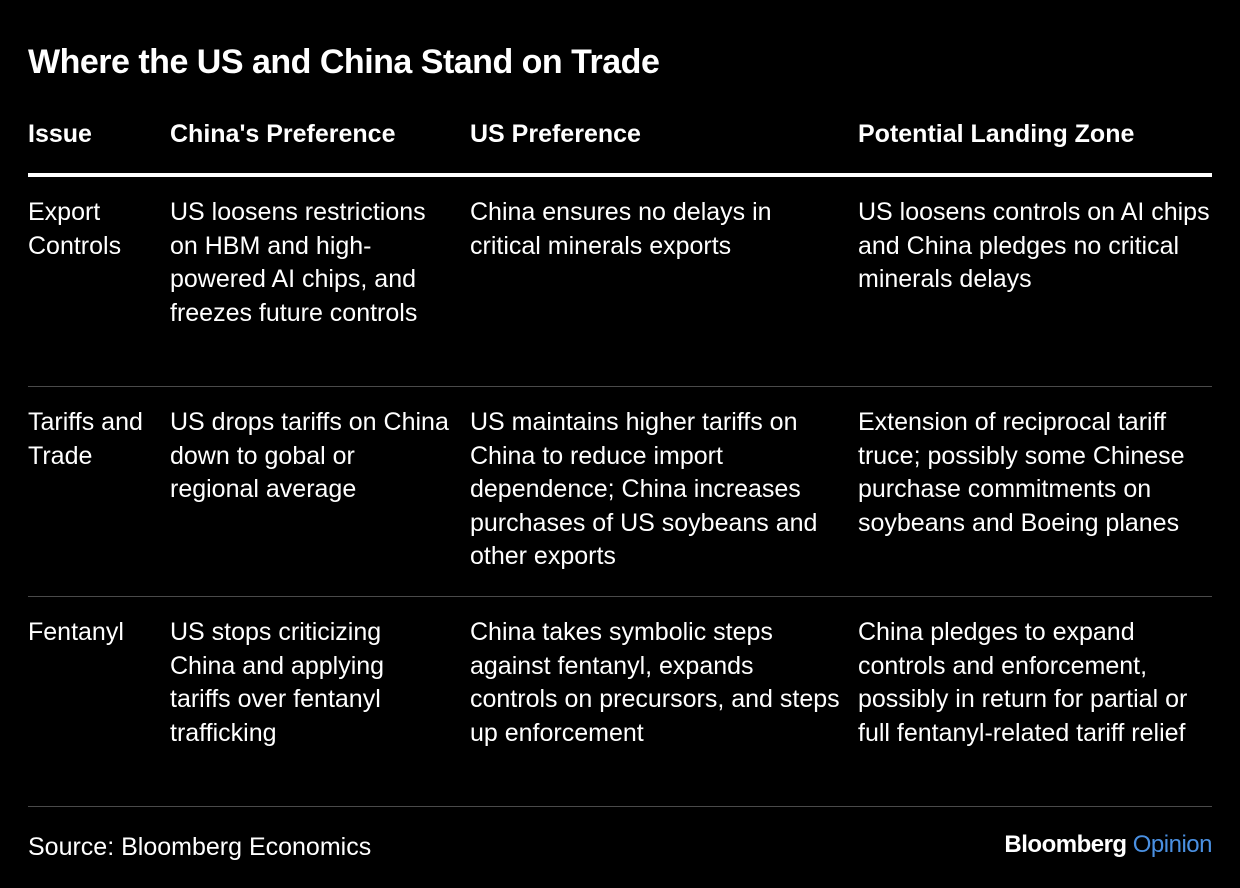 Image resolution: width=1240 pixels, height=888 pixels. Describe the element at coordinates (620, 175) in the screenshot. I see `header-divider` at that location.